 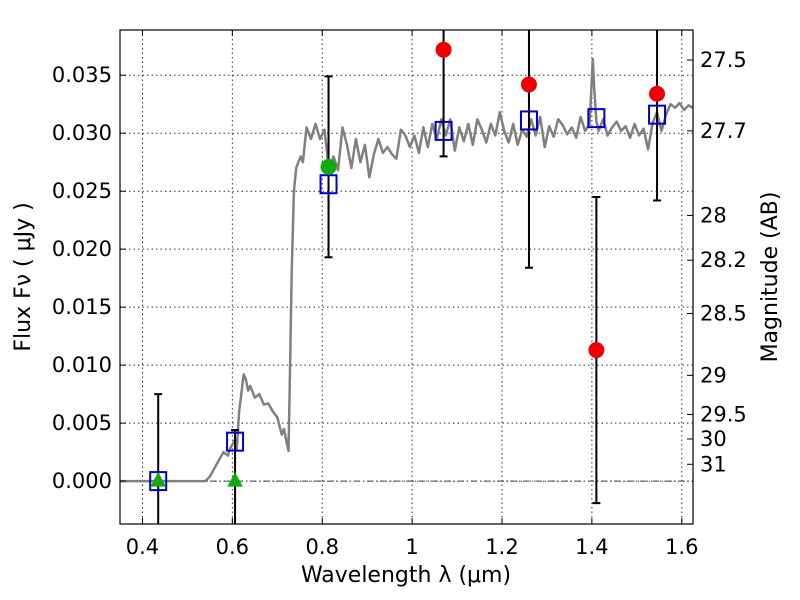 What do you see at coordinates (82, 423) in the screenshot?
I see `y-tick-label: 0.005` at bounding box center [82, 423].